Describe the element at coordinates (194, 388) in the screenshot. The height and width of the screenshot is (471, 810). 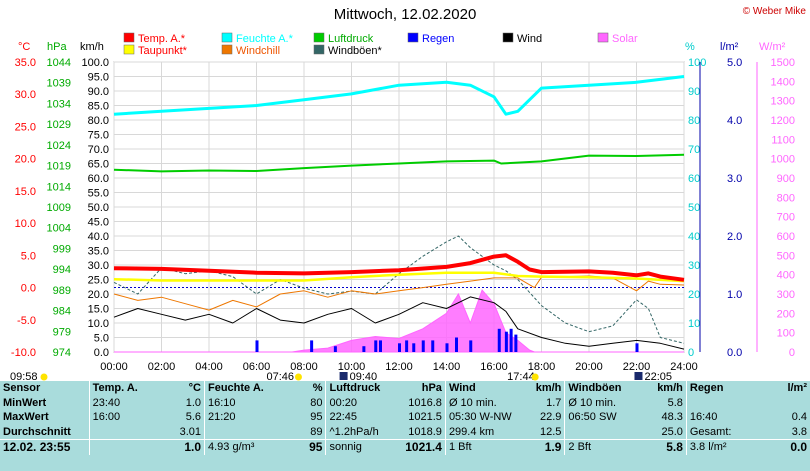
I see `stats-cell: °C` at that location.